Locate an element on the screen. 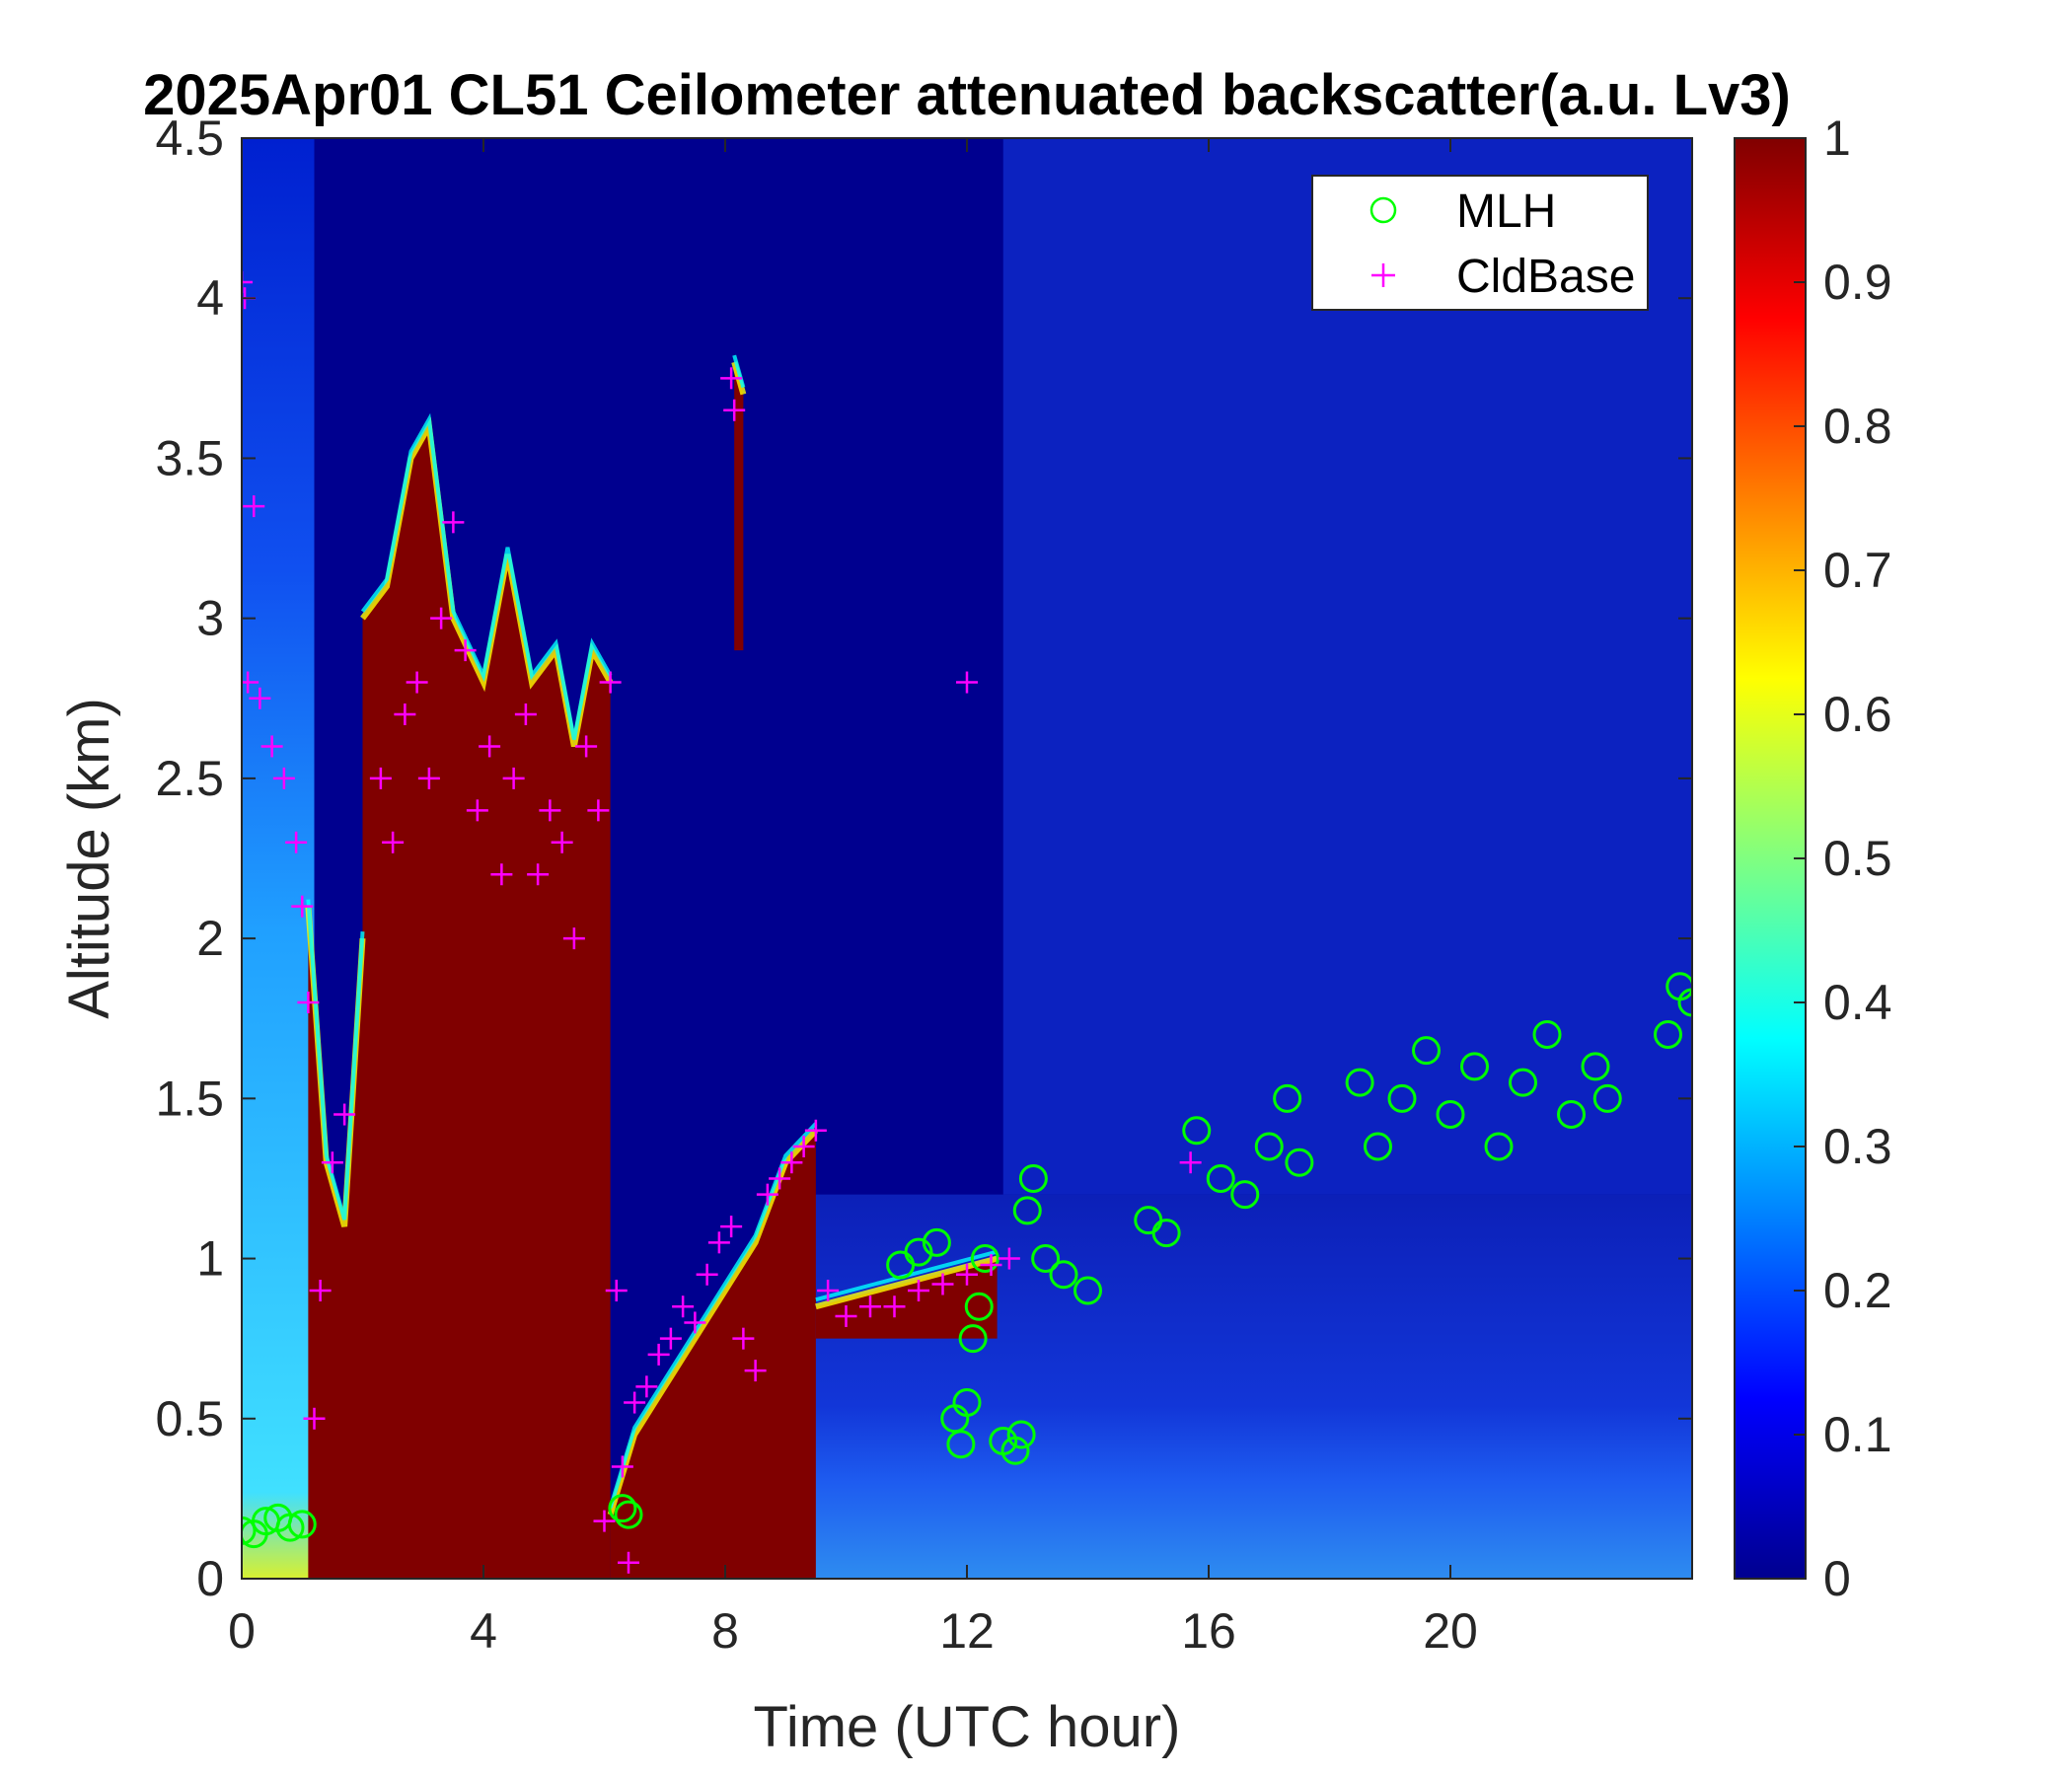  y-tick-label: 4.5 is located at coordinates (190, 139).